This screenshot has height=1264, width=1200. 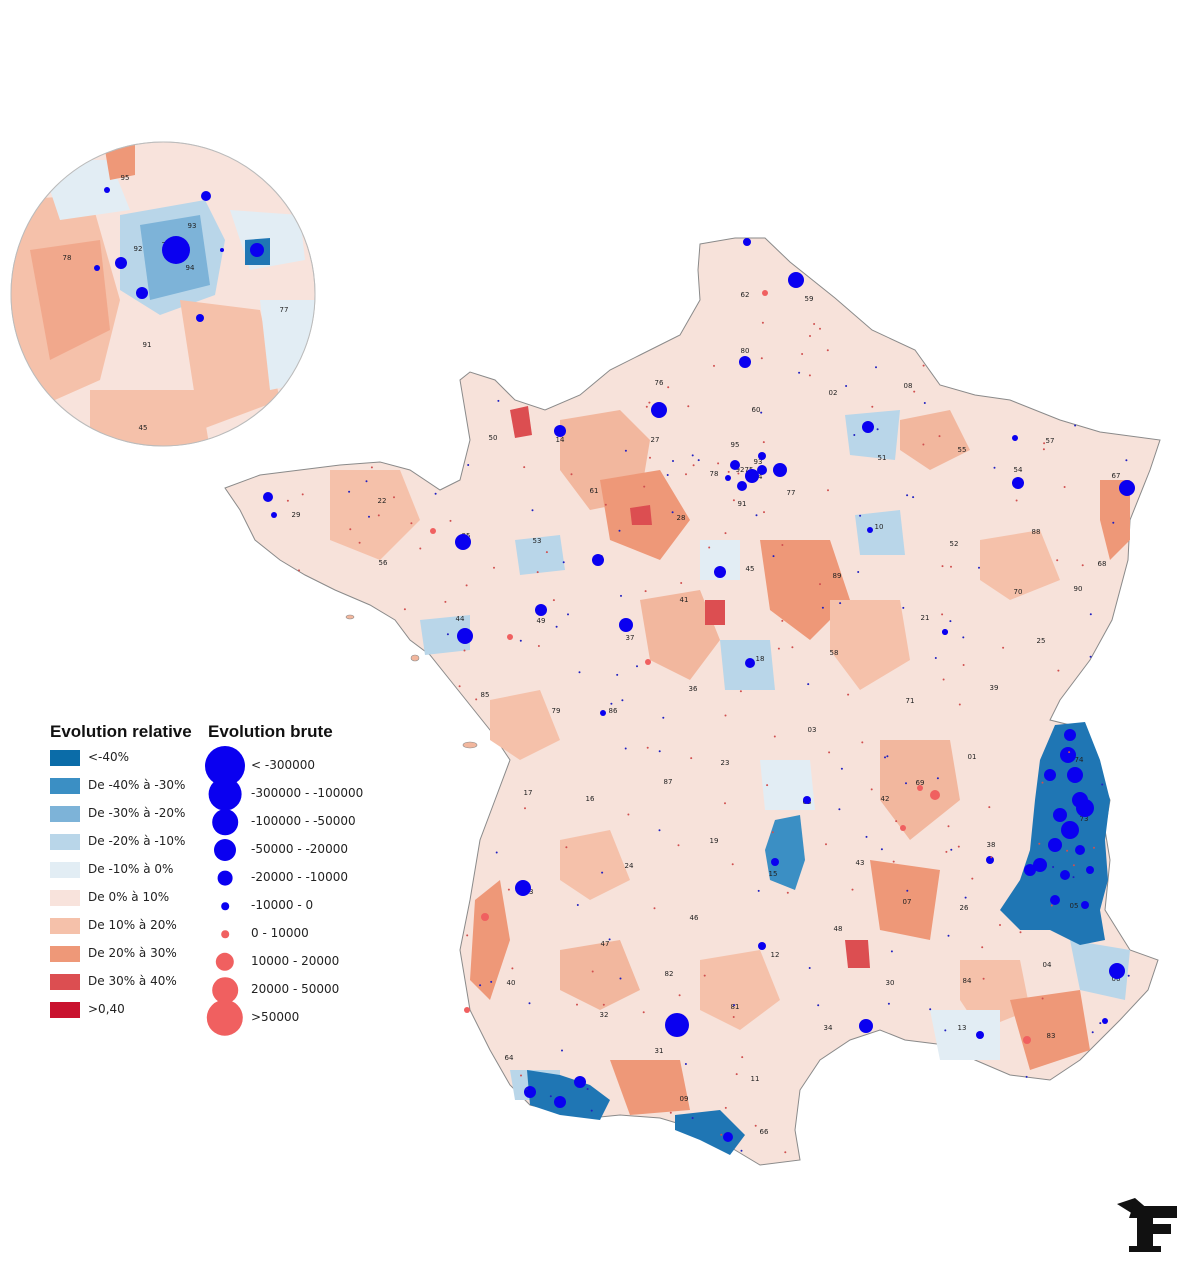 I want to click on legend-relative-label: De -30% à -20%, so click(x=137, y=813).